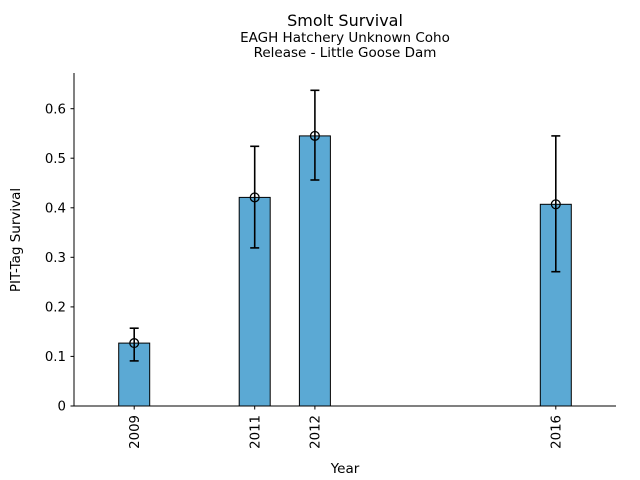 This screenshot has width=640, height=480. I want to click on chart-title: Smolt Survival, so click(345, 20).